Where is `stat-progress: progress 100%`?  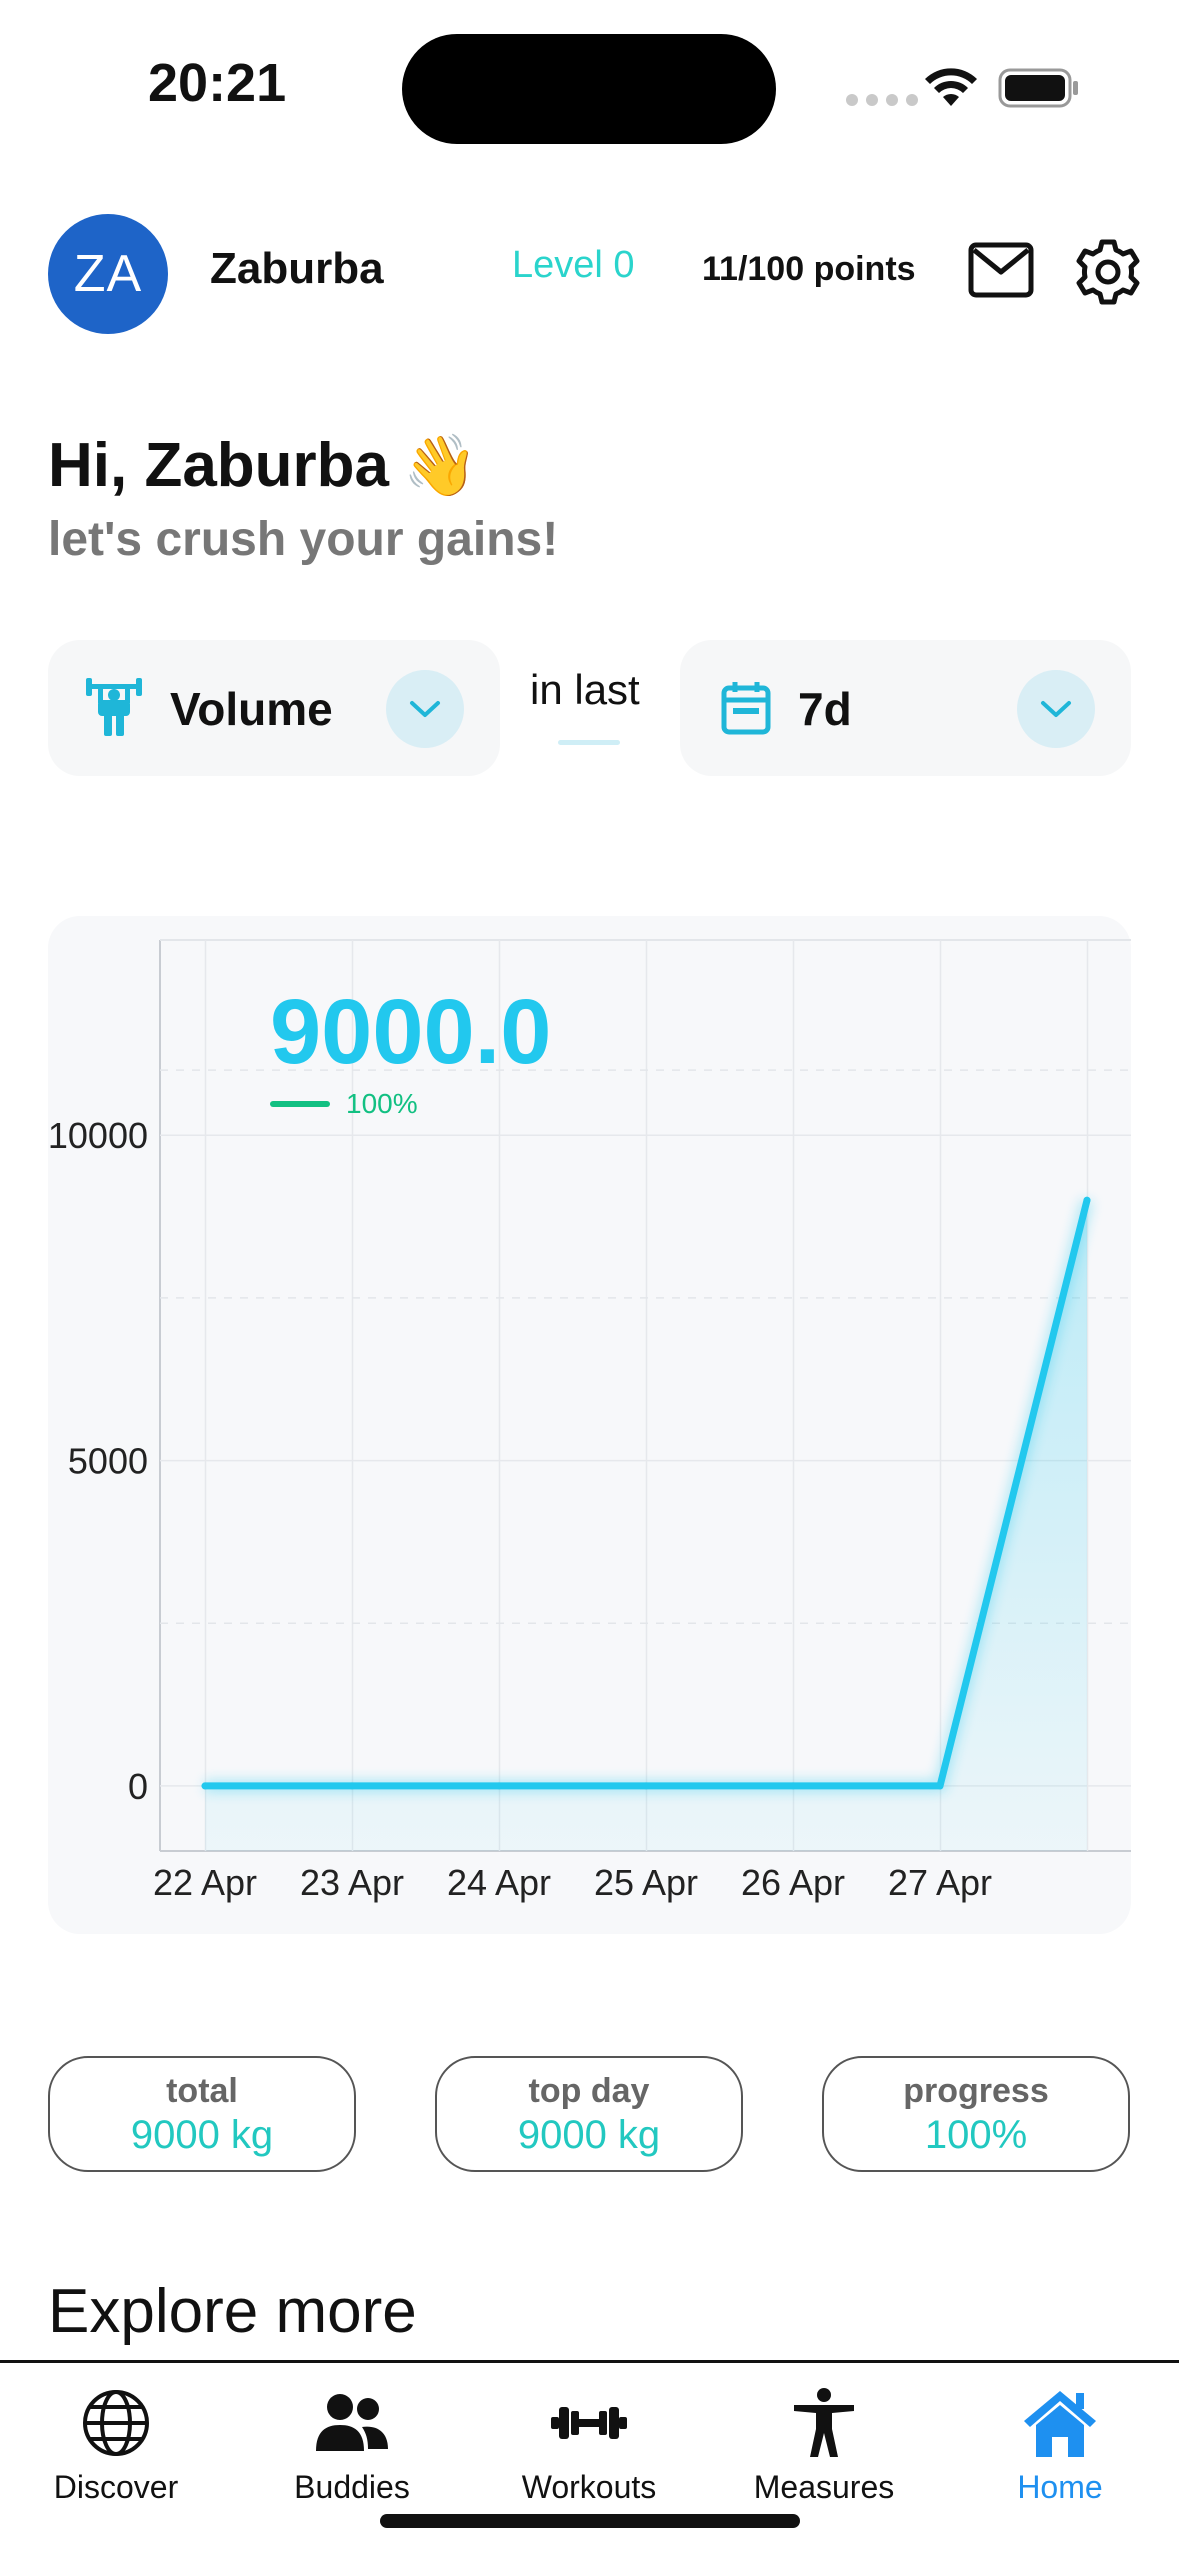 stat-progress: progress 100% is located at coordinates (976, 2114).